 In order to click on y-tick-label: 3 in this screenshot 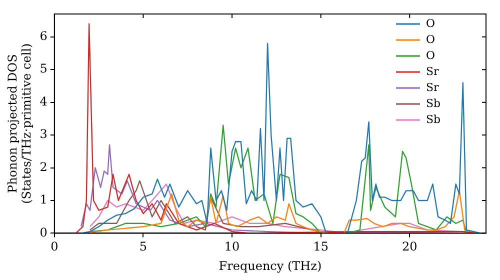, I will do `click(44, 134)`.